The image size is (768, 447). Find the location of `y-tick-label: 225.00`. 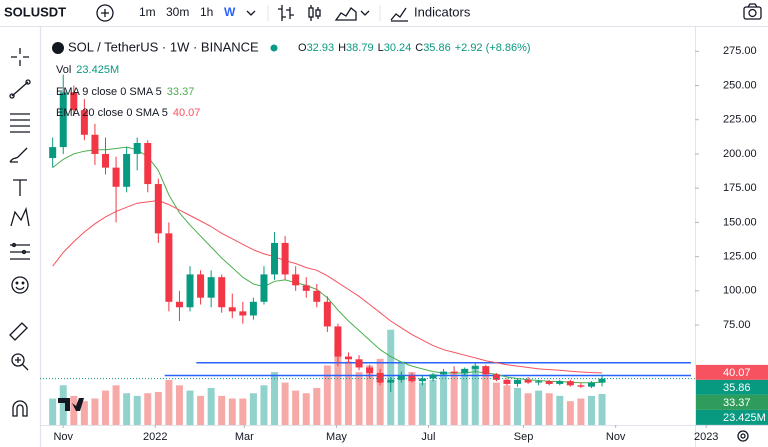

y-tick-label: 225.00 is located at coordinates (740, 120).